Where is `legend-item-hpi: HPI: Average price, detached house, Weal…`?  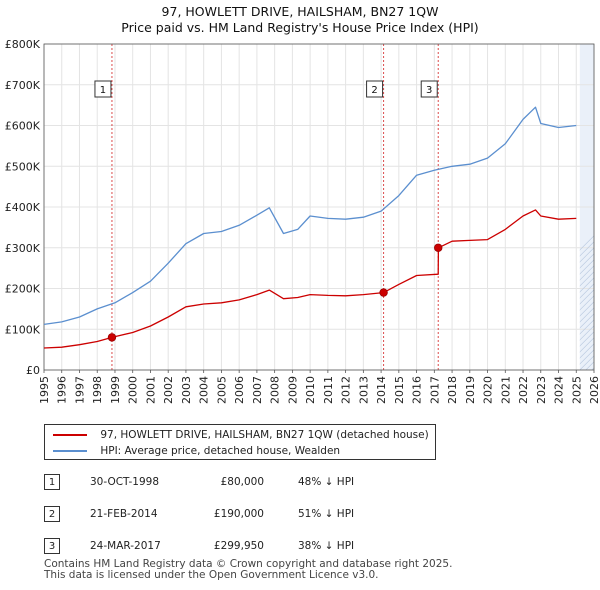
legend-item-hpi: HPI: Average price, detached house, Weal… is located at coordinates (196, 451).